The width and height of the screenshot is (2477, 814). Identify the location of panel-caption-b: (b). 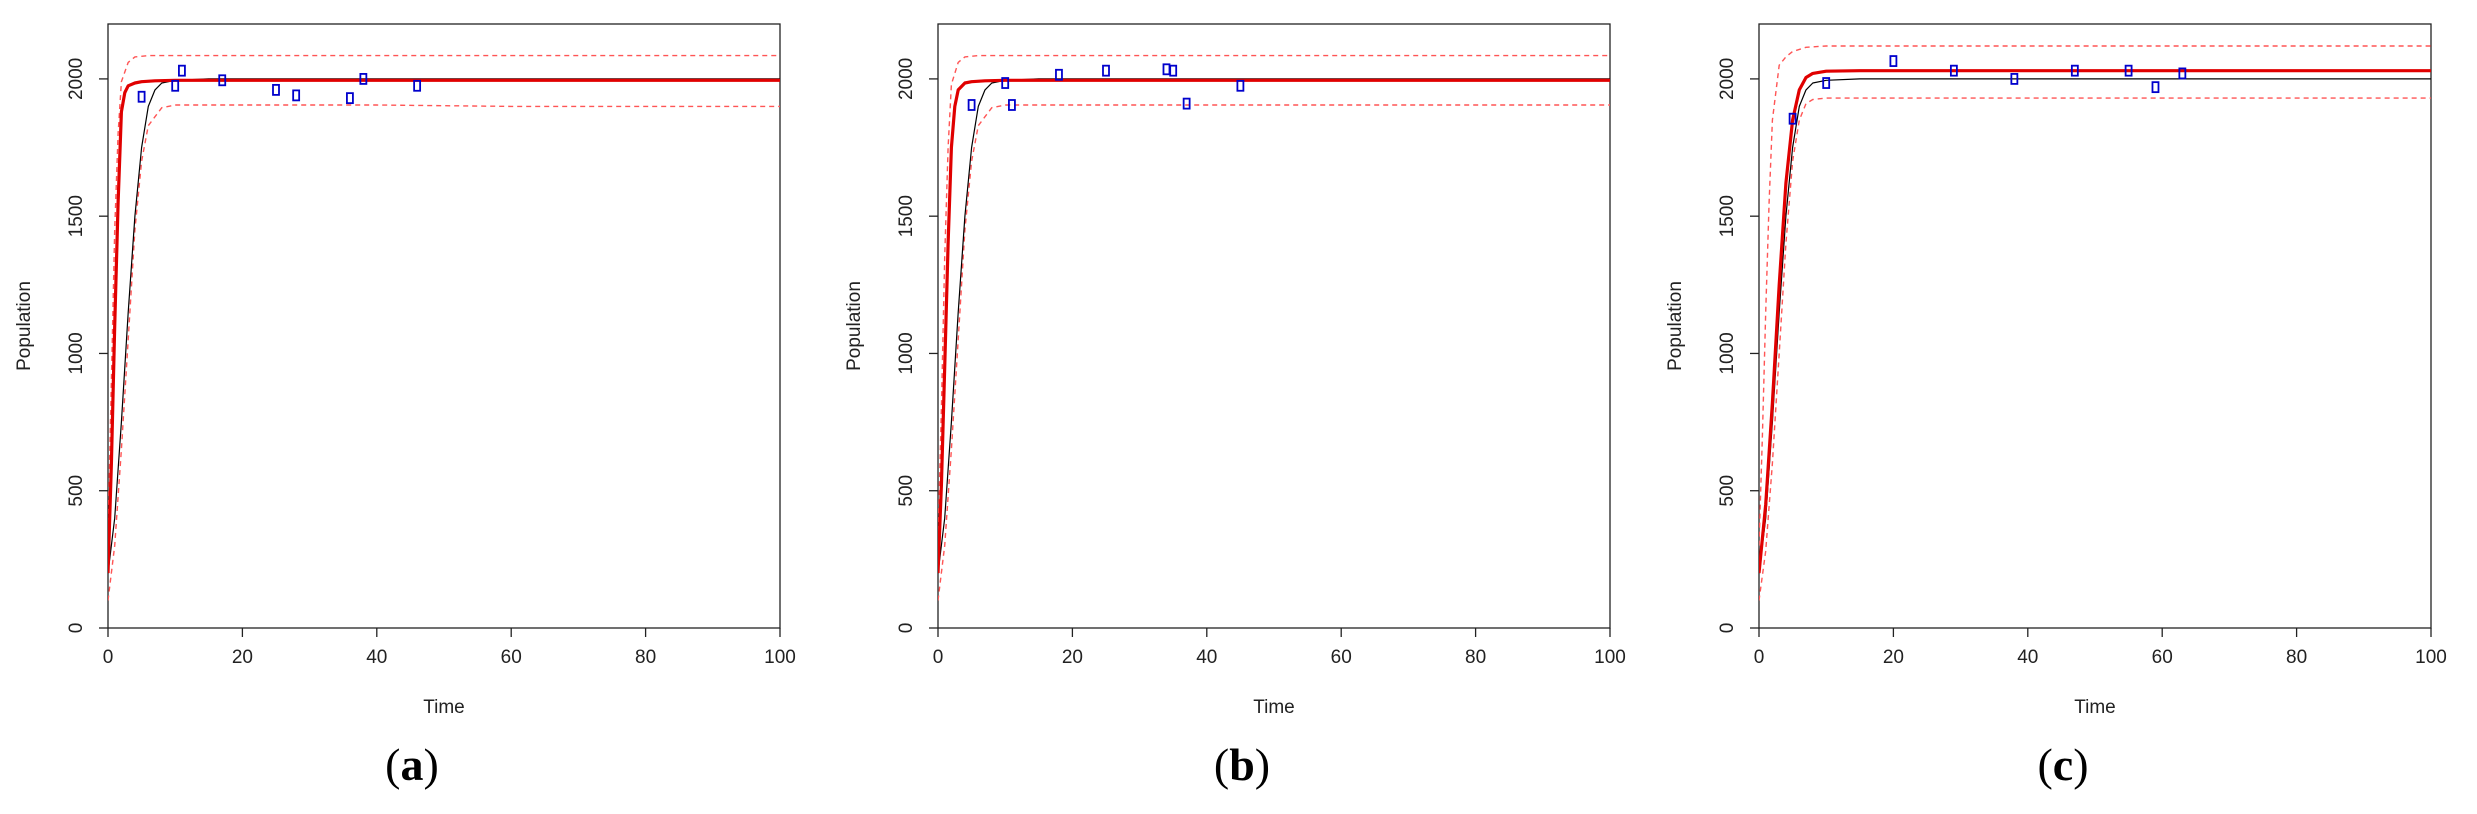
(1242, 764).